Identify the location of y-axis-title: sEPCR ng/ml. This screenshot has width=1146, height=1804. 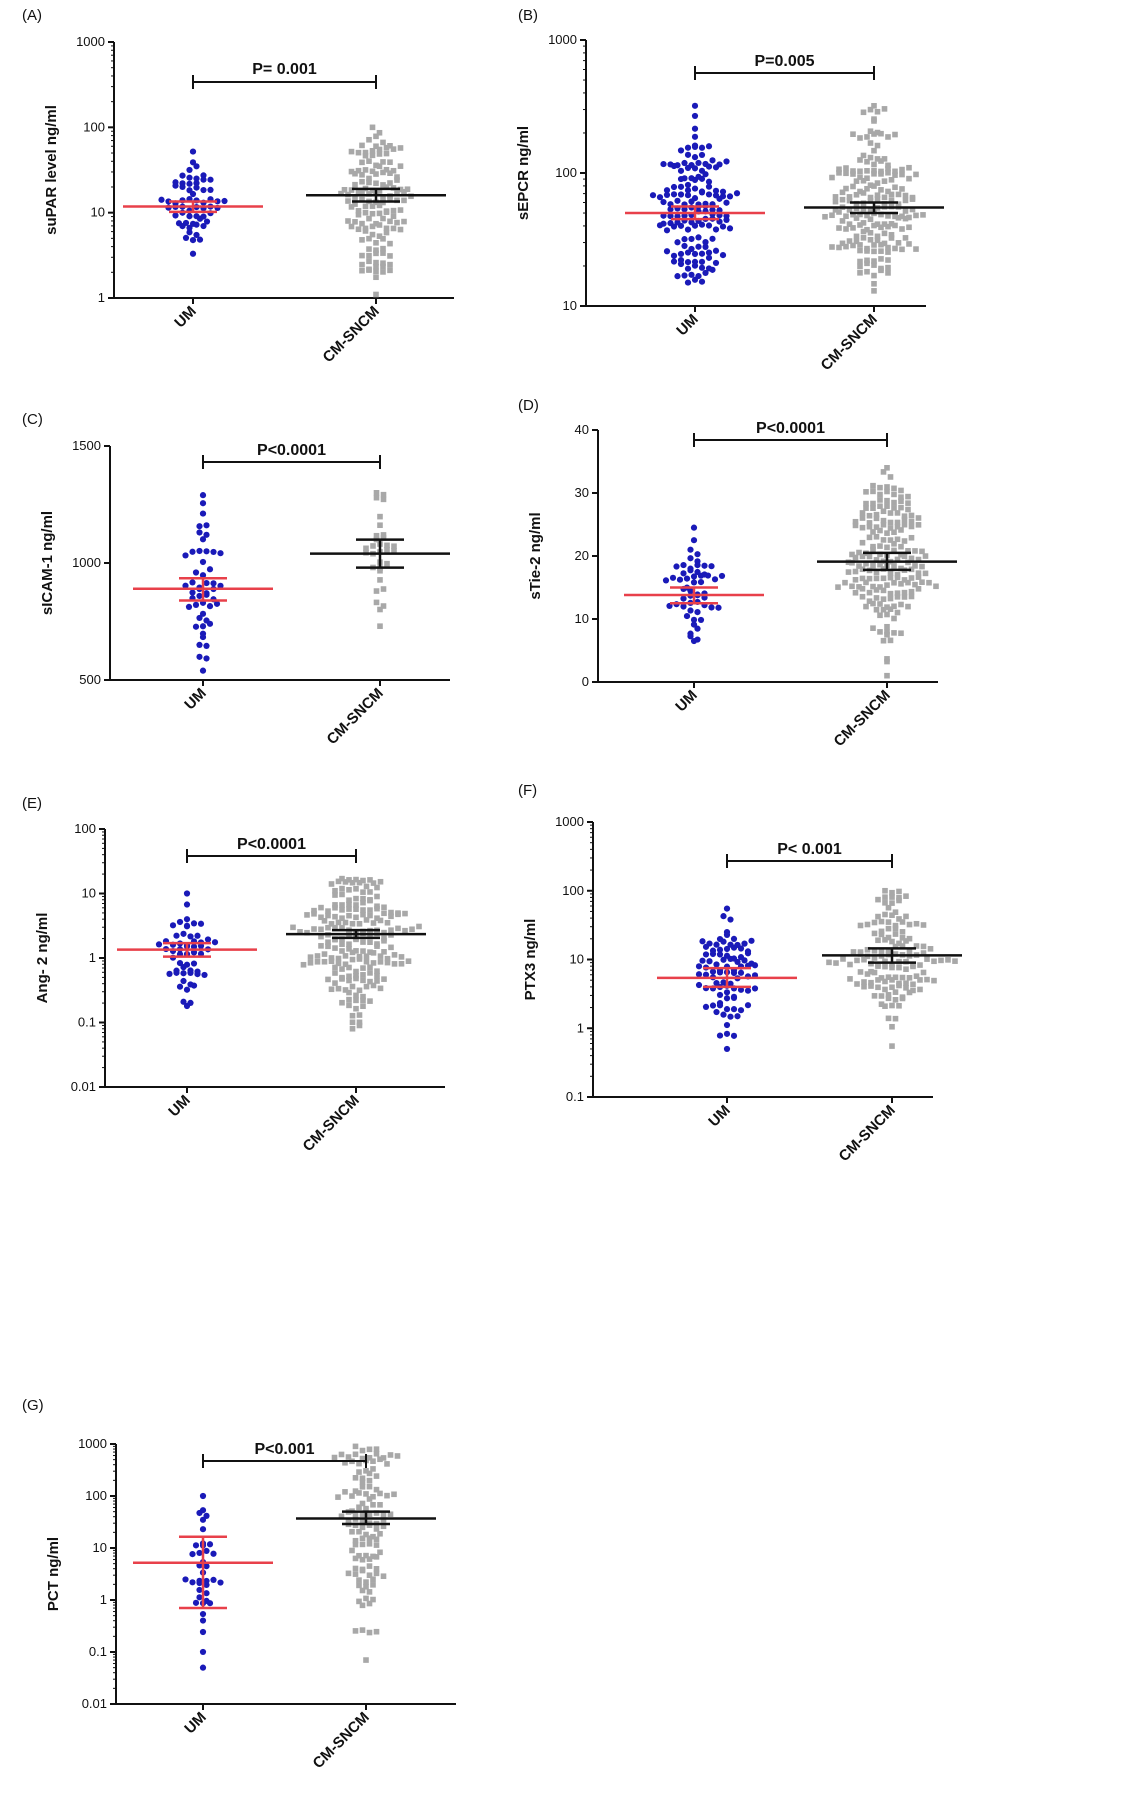
(523, 173).